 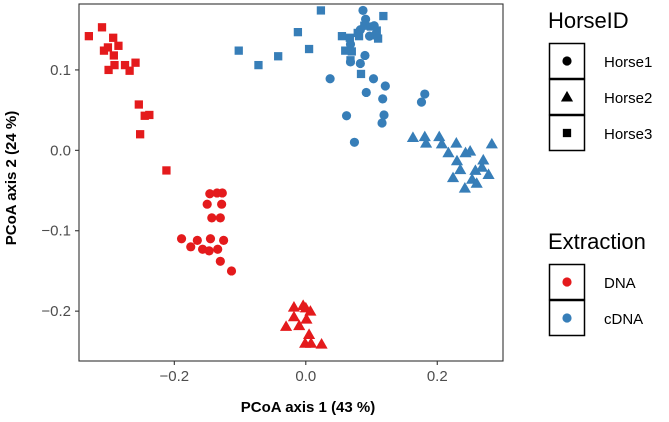 What do you see at coordinates (127, 99) in the screenshot?
I see `series-horse3-dna` at bounding box center [127, 99].